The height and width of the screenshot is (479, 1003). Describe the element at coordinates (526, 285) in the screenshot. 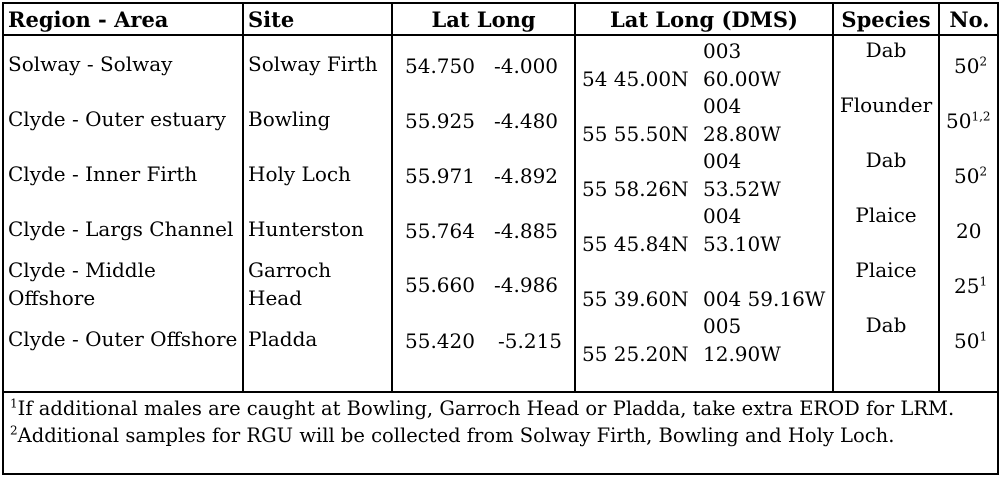

I see `long-cell: -4.986` at that location.